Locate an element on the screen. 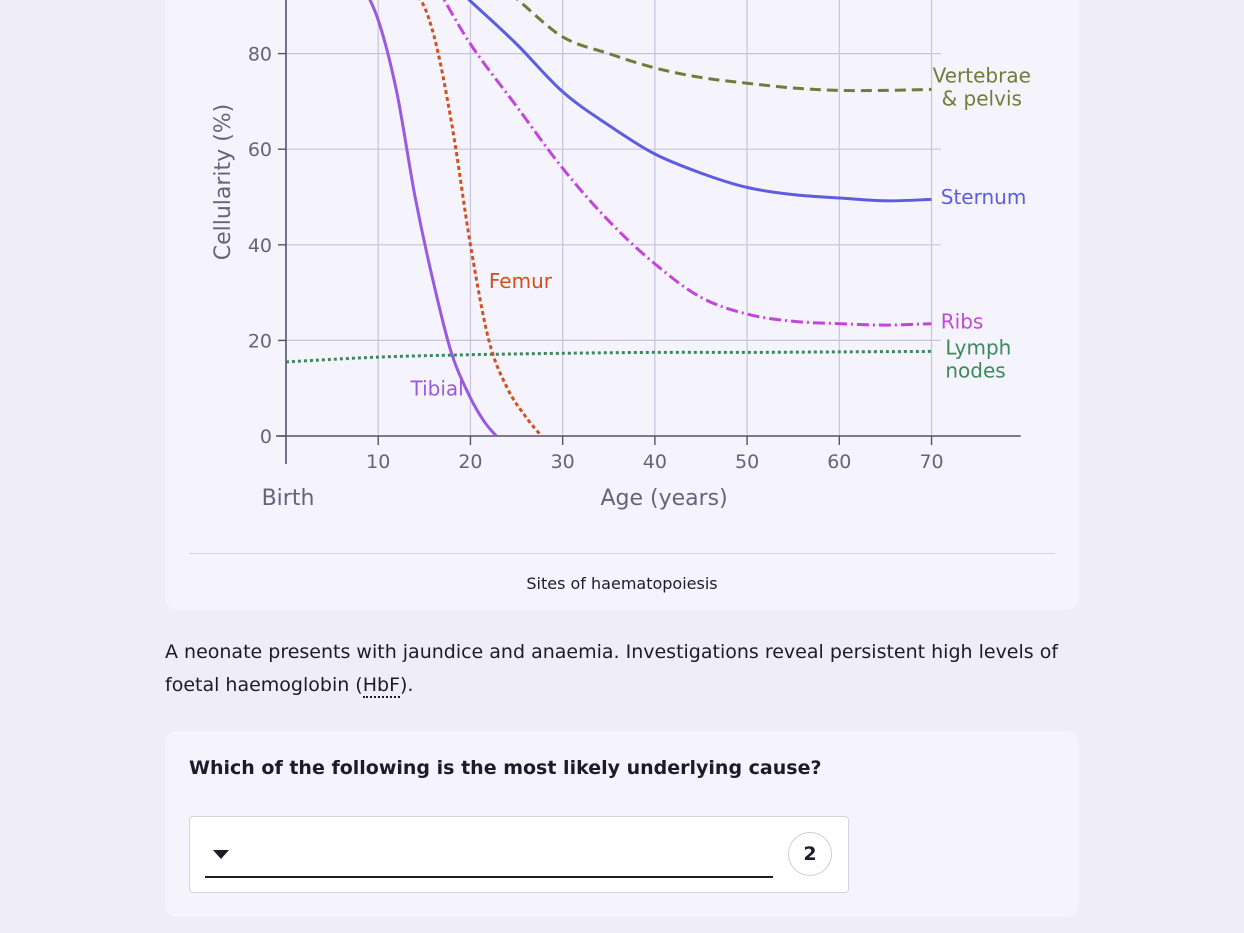 Image resolution: width=1244 pixels, height=933 pixels. series-label-ribs: Ribs is located at coordinates (962, 321).